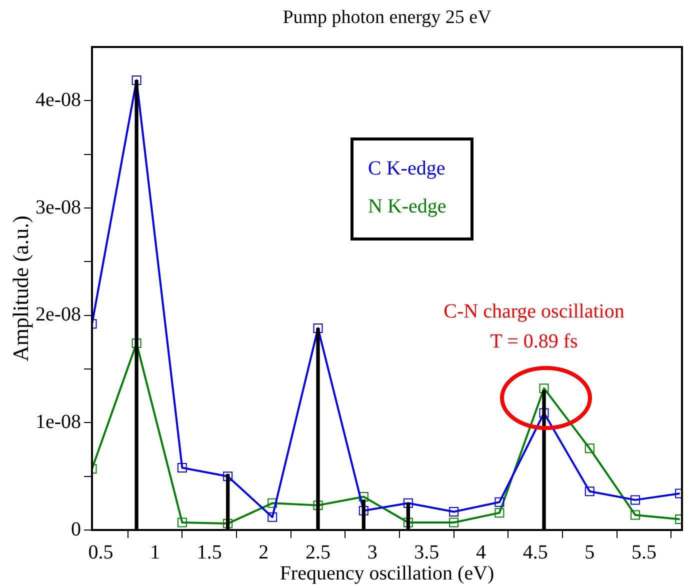  What do you see at coordinates (372, 552) in the screenshot?
I see `x-tick-label: 3` at bounding box center [372, 552].